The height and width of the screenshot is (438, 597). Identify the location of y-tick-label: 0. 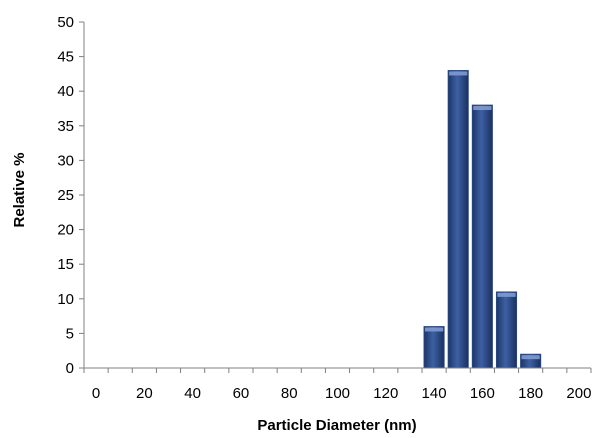
(70, 368).